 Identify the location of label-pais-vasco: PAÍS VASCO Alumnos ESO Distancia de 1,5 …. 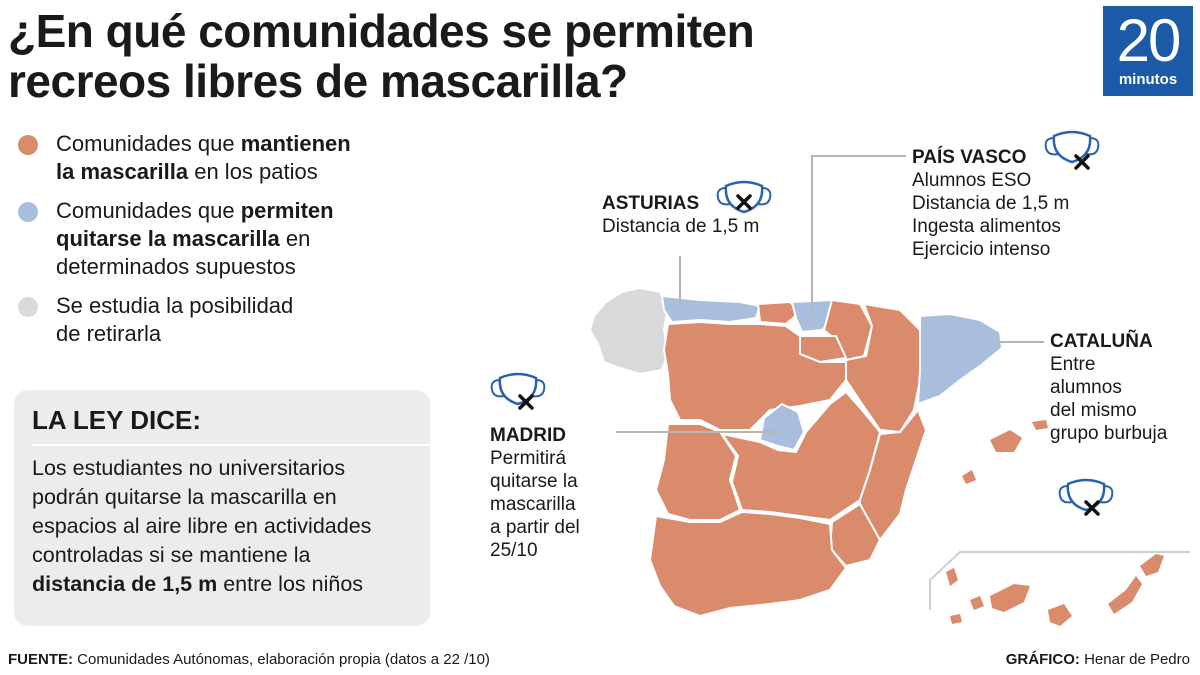
(990, 203).